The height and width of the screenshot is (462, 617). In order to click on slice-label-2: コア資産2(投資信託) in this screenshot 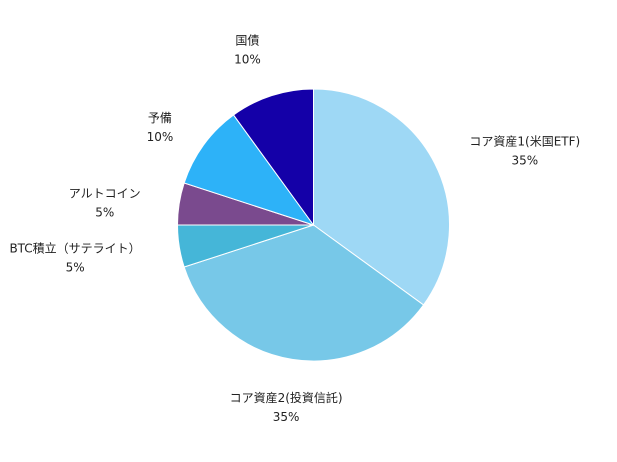, I will do `click(286, 397)`.